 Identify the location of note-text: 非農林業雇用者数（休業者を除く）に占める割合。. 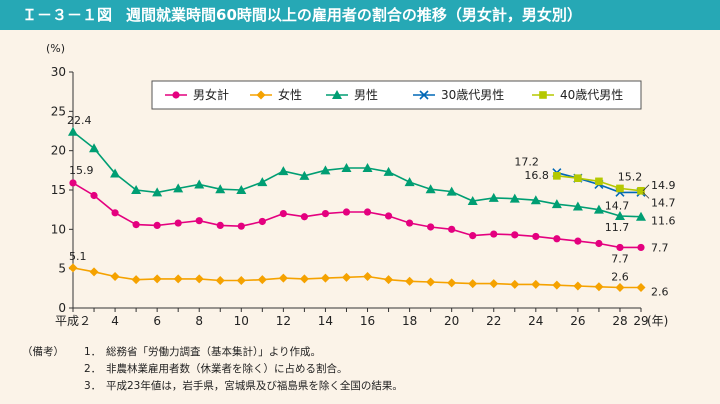
(227, 369).